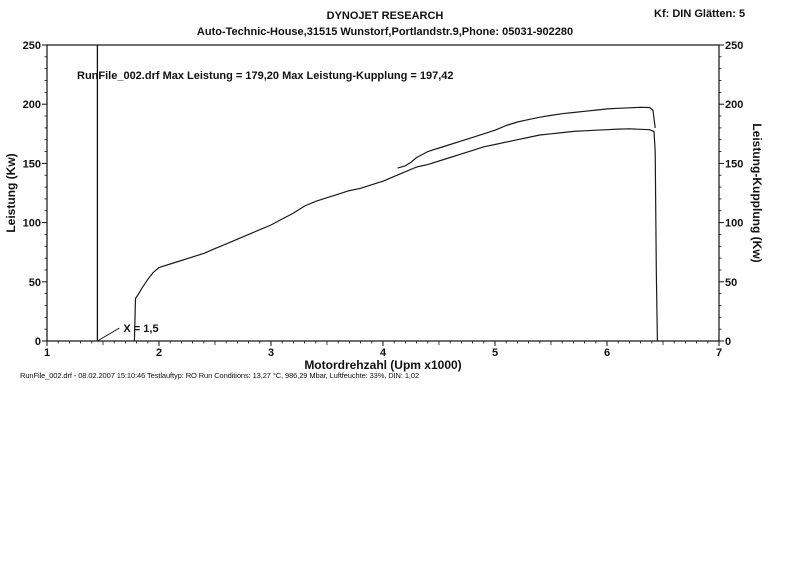 This screenshot has width=800, height=565. Describe the element at coordinates (734, 164) in the screenshot. I see `y-tick-label-right: 150` at that location.